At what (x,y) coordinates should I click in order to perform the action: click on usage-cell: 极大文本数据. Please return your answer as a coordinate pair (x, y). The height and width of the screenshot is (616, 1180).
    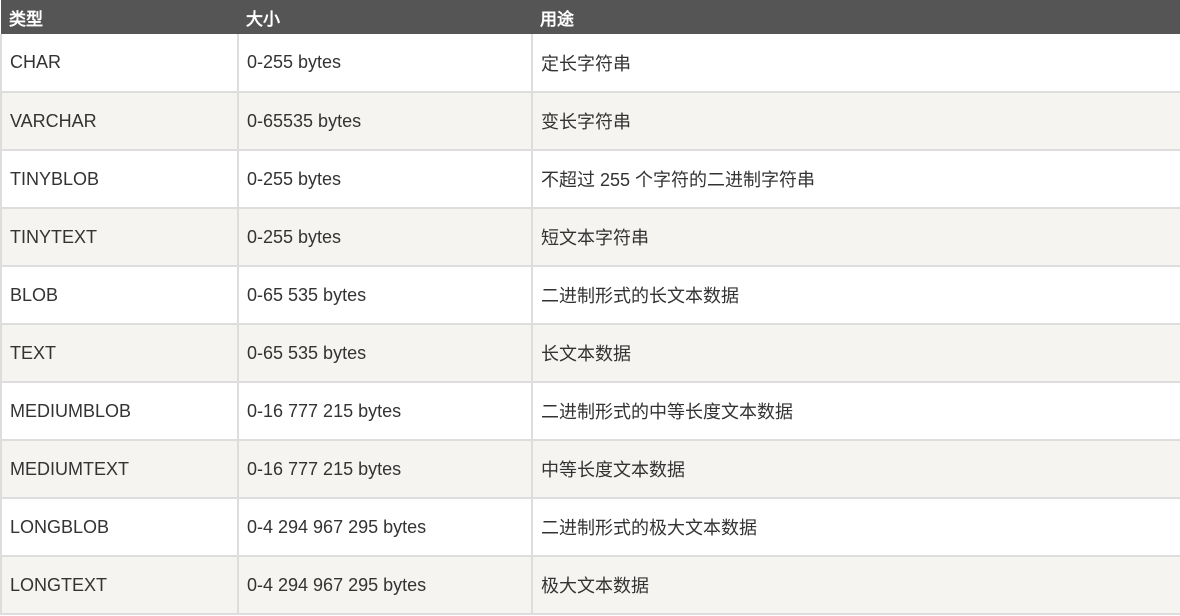
    Looking at the image, I should click on (855, 585).